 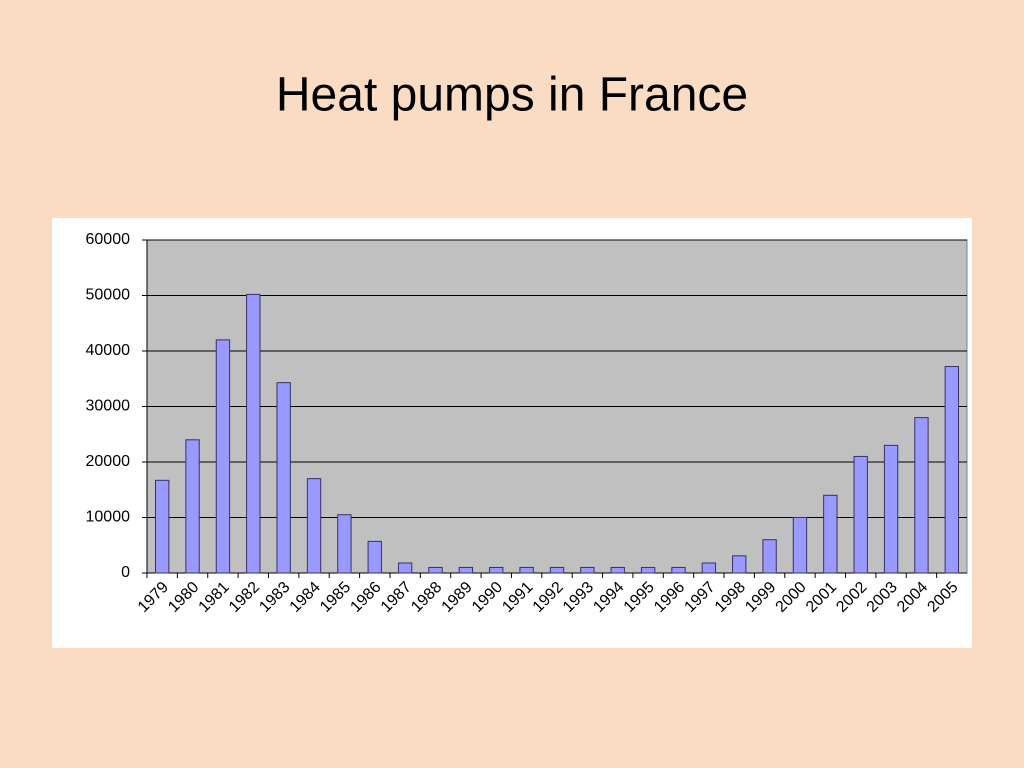 I want to click on y-tick-label: 60000, so click(x=108, y=239).